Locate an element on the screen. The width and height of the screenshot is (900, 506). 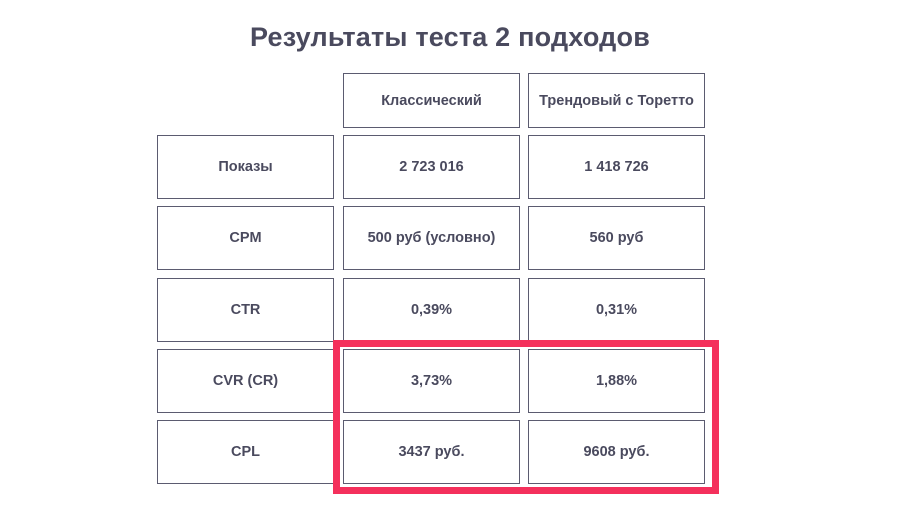
cell-cpm-trend: 560 руб is located at coordinates (616, 238).